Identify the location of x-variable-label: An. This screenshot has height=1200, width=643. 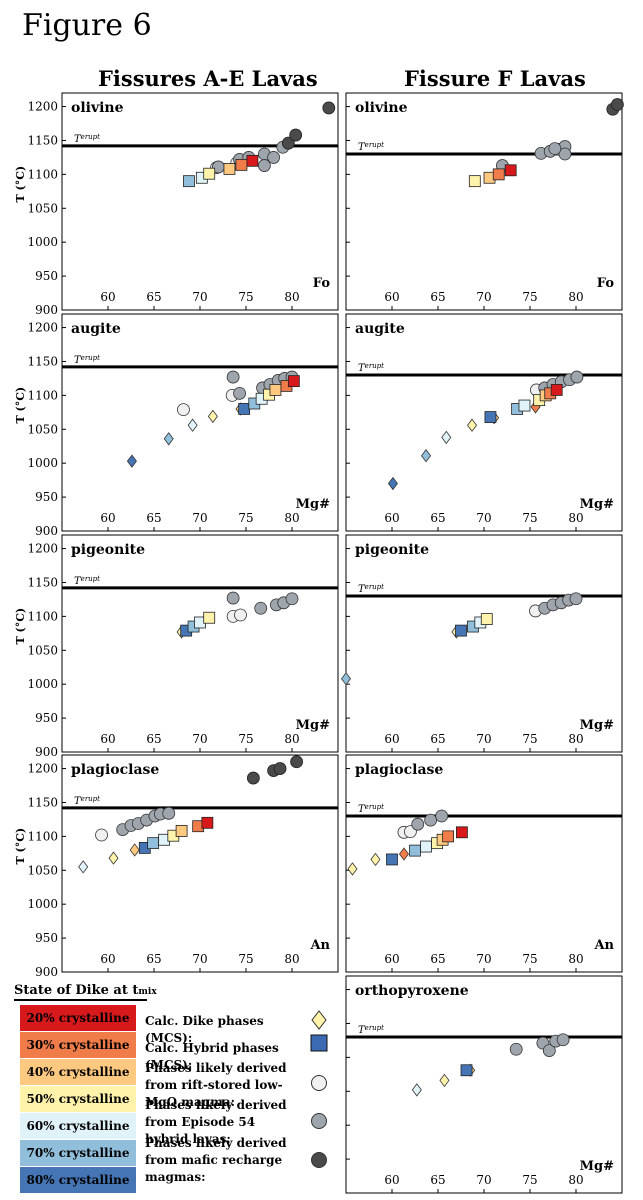
(603, 945).